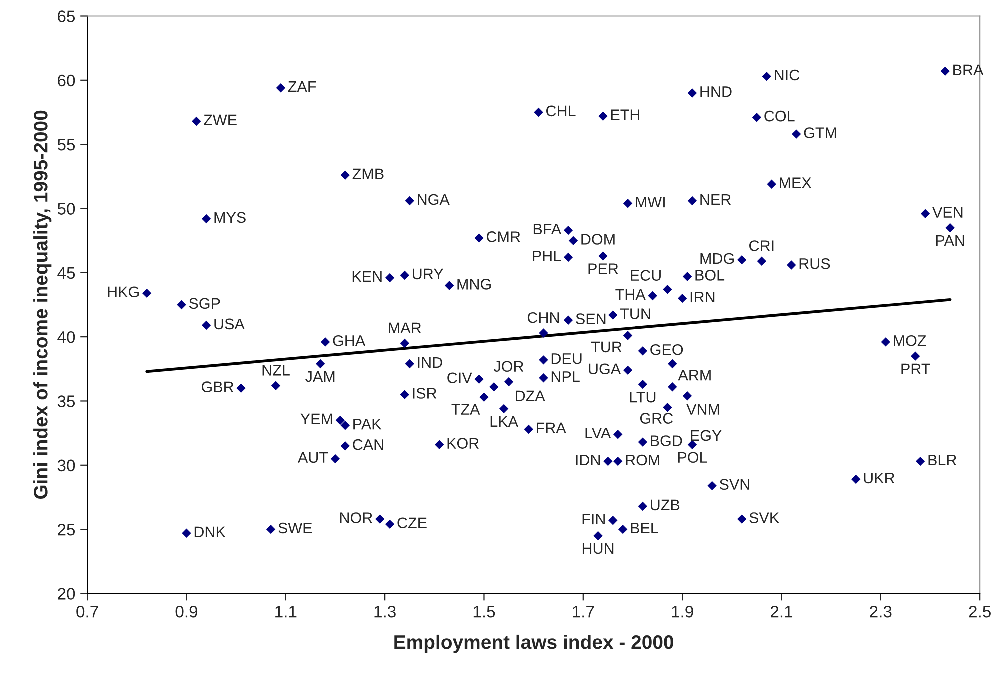 The width and height of the screenshot is (995, 677). Describe the element at coordinates (942, 460) in the screenshot. I see `annotation: BLR` at that location.